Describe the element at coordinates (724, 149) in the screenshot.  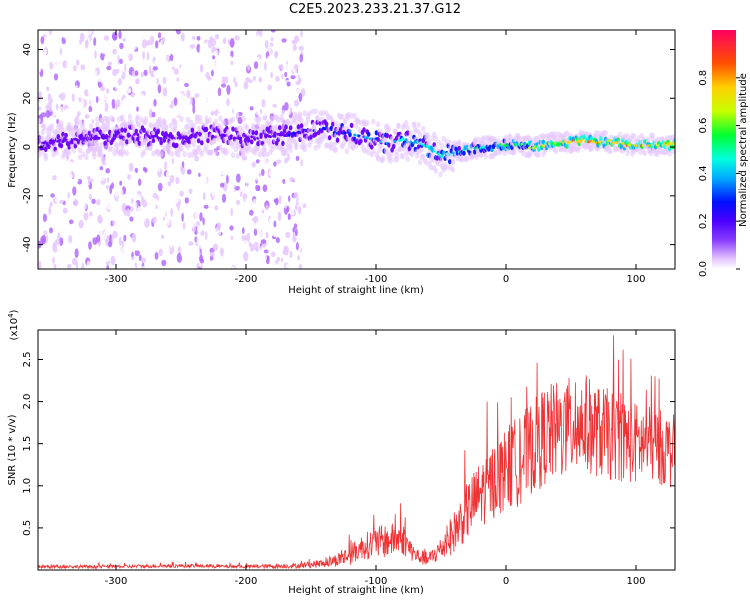
I see `colorbar` at that location.